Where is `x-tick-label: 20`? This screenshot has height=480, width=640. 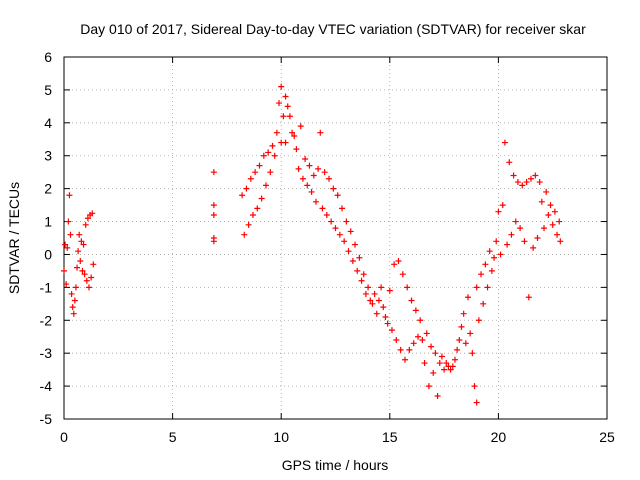 x-tick-label: 20 is located at coordinates (499, 437).